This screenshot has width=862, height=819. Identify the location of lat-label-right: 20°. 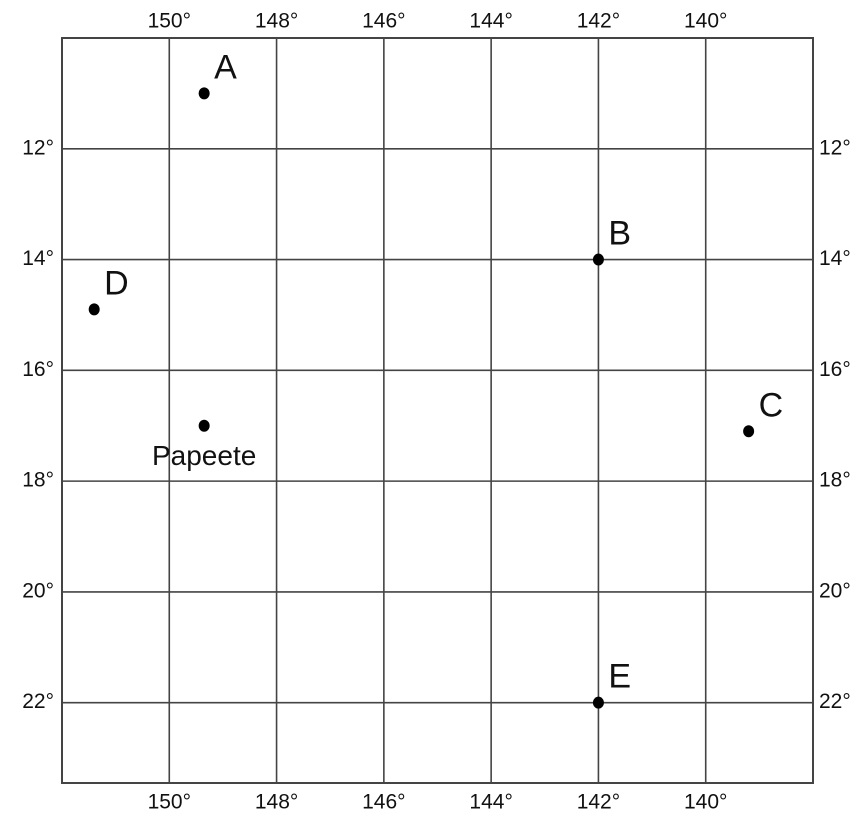
(835, 590).